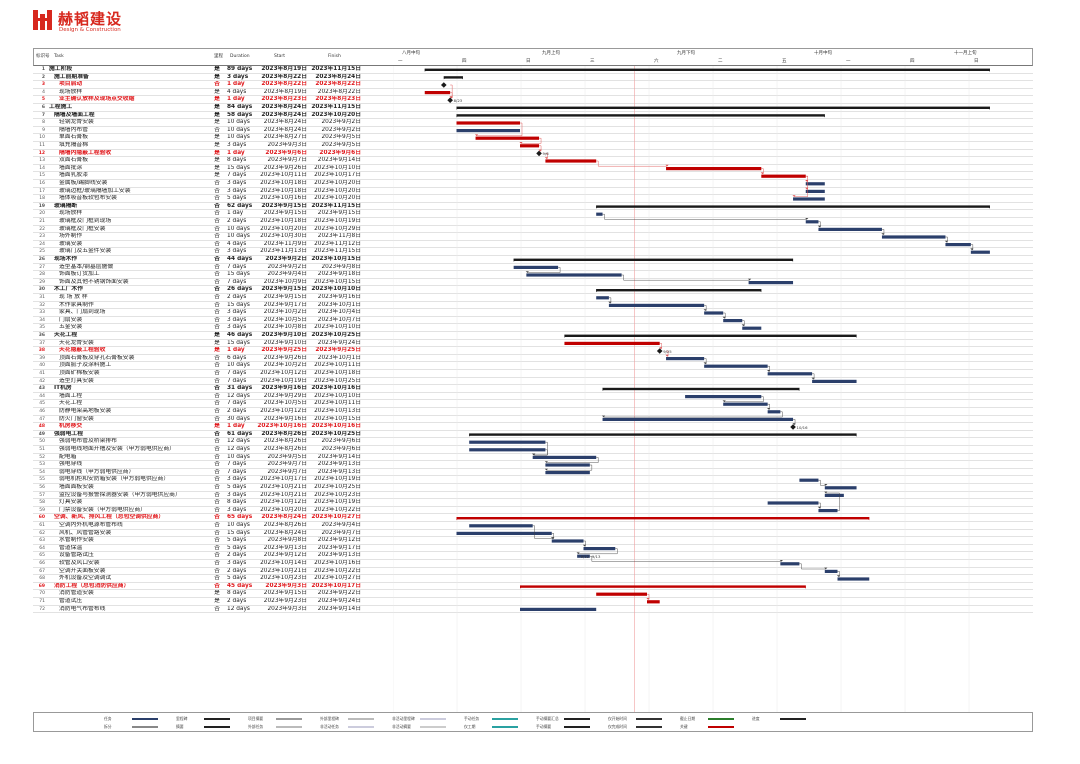 Image resolution: width=1080 pixels, height=764 pixels. I want to click on table-row: 24 玻璃安装 否 4 days 2023年11月9日 2023年11月12日, so click(533, 245).